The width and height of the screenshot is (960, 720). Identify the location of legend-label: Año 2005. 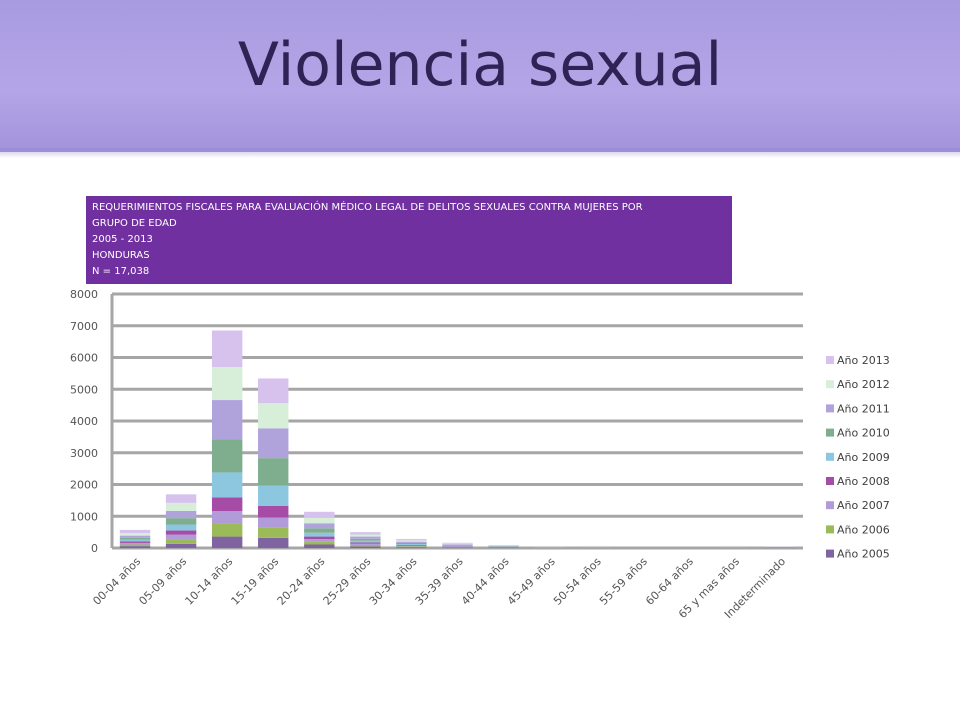
(863, 554).